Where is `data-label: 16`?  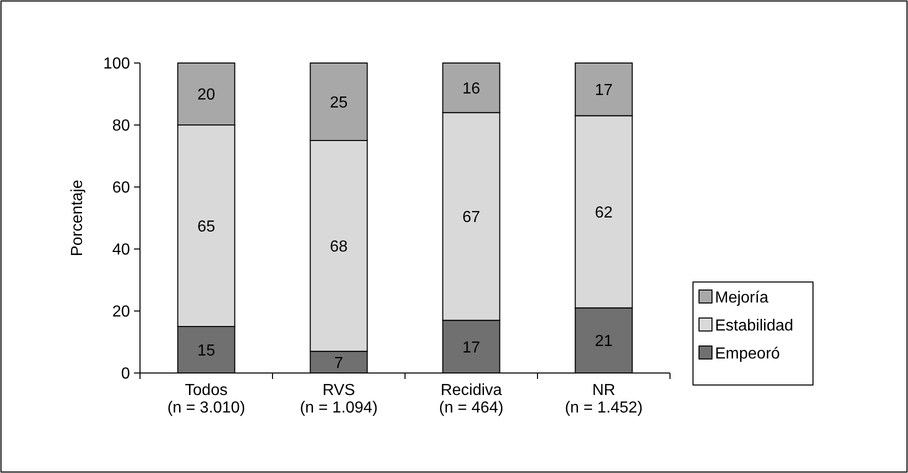 data-label: 16 is located at coordinates (471, 89).